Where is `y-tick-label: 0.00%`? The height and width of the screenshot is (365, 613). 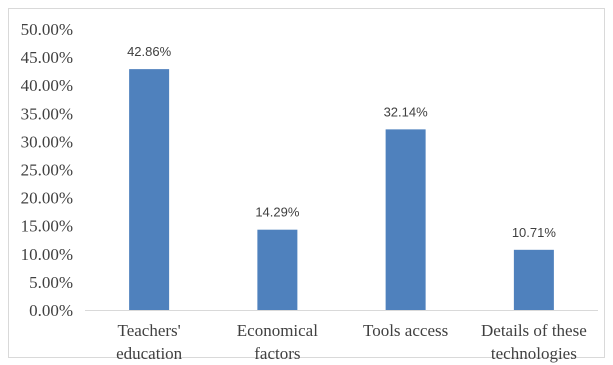 y-tick-label: 0.00% is located at coordinates (51, 310).